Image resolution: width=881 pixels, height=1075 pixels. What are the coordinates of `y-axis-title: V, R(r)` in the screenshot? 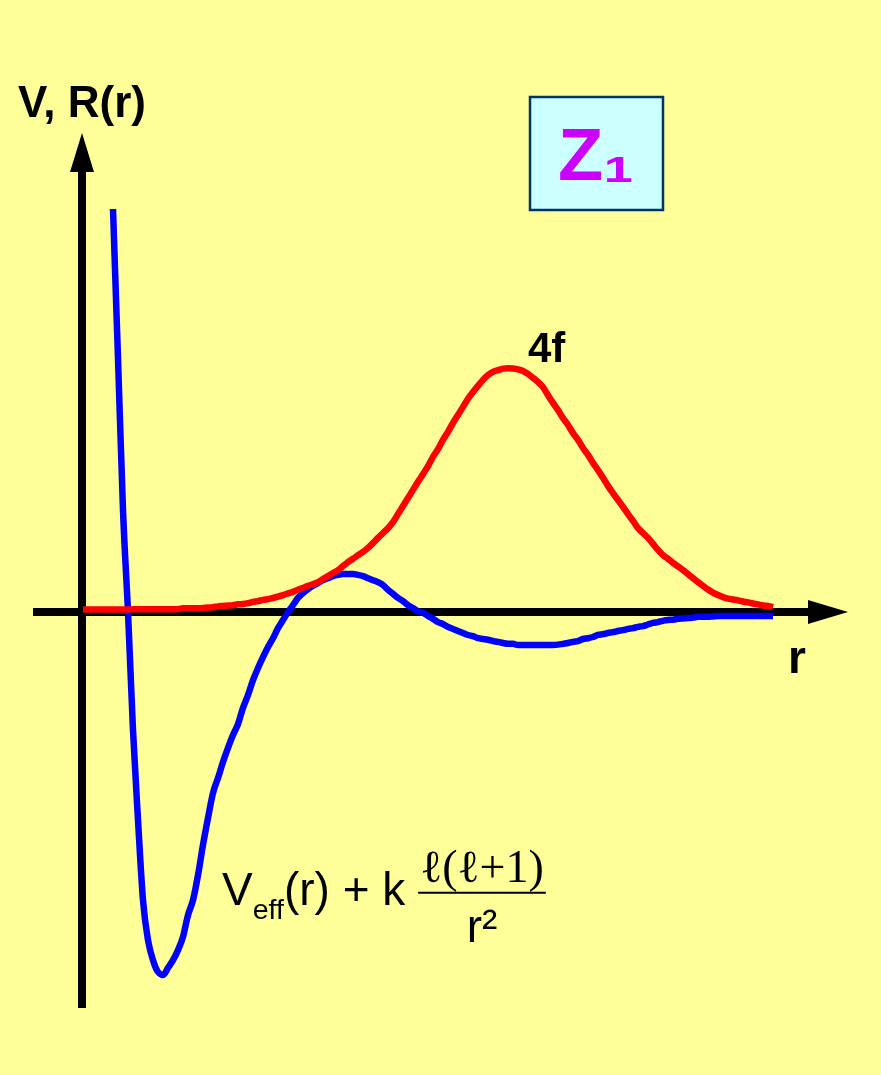 It's located at (82, 101).